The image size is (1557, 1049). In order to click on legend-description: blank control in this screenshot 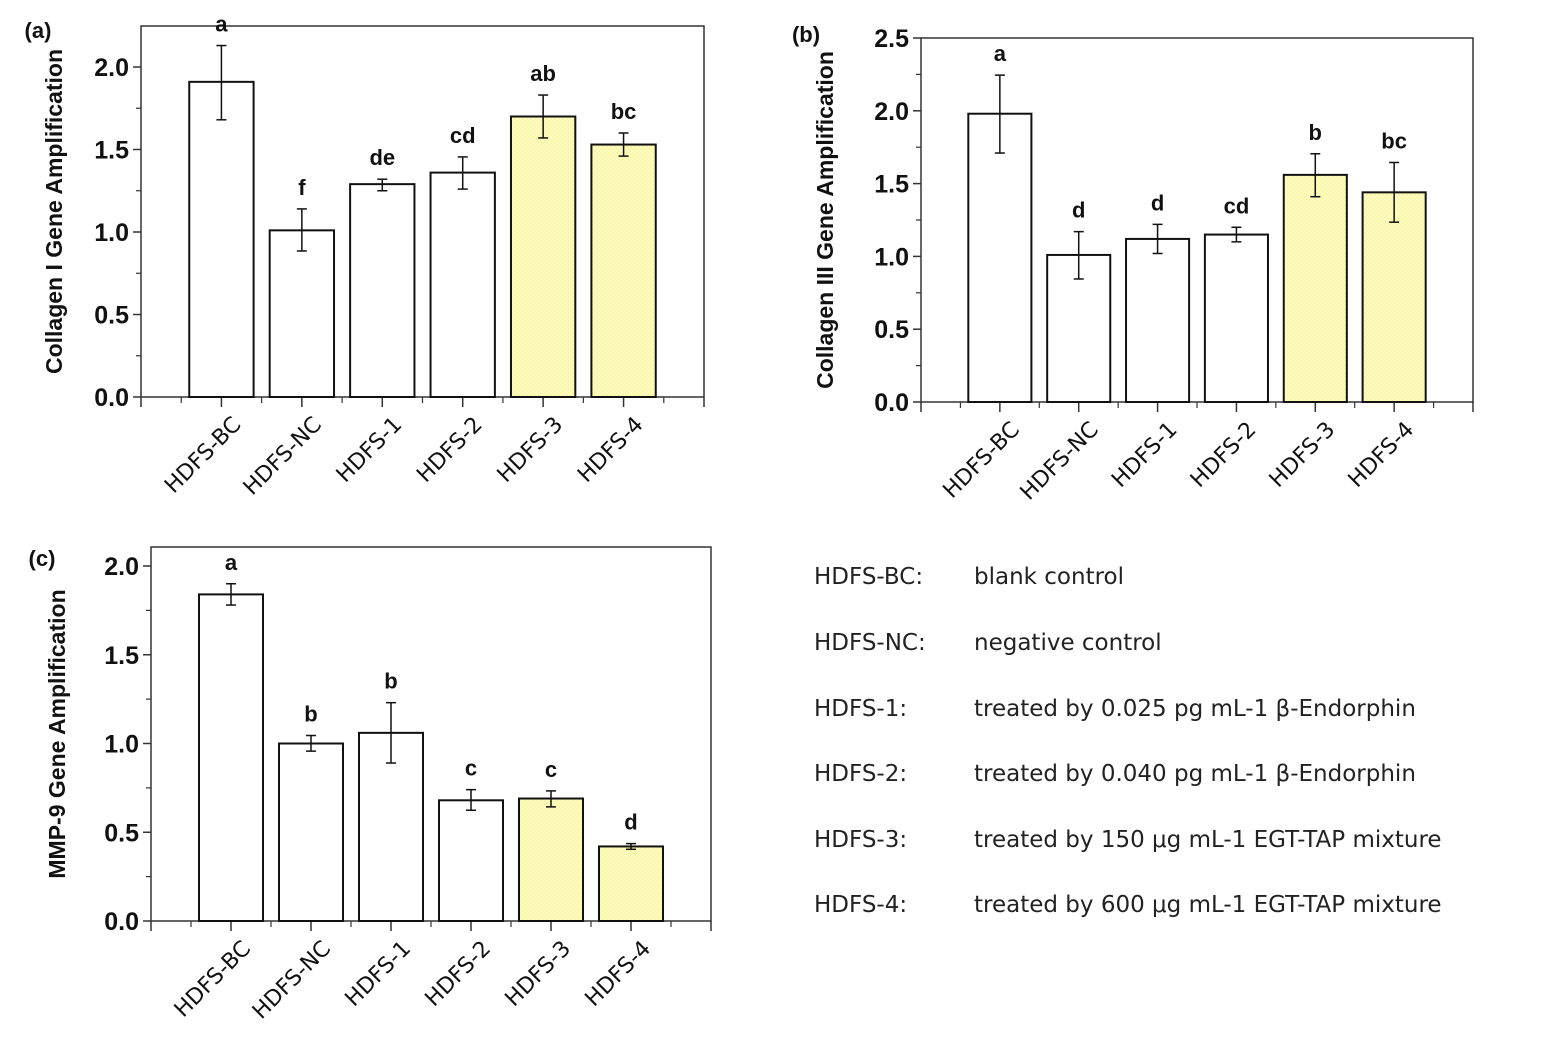, I will do `click(1049, 577)`.